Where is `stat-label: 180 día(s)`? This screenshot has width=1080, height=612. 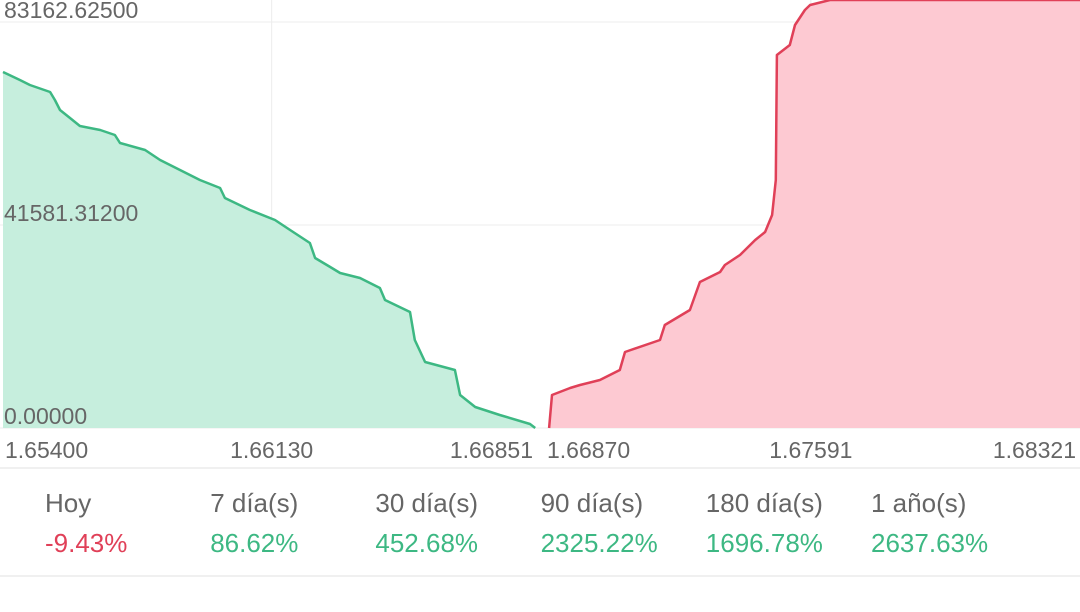
stat-label: 180 día(s) is located at coordinates (764, 503).